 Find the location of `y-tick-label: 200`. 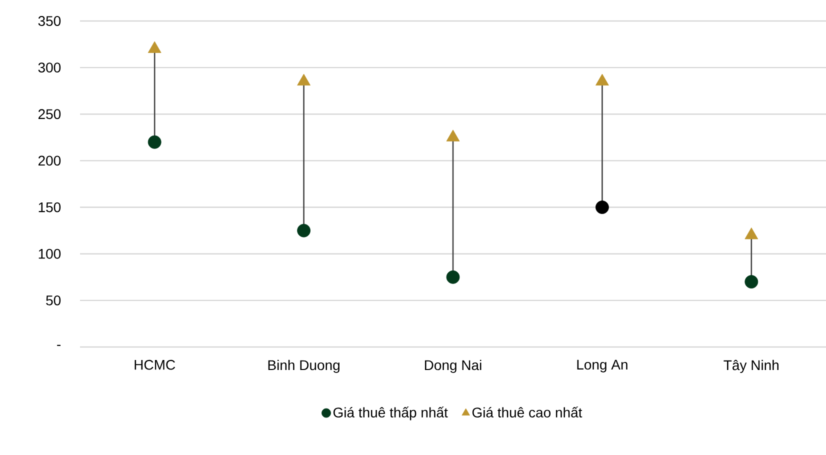

y-tick-label: 200 is located at coordinates (49, 161).